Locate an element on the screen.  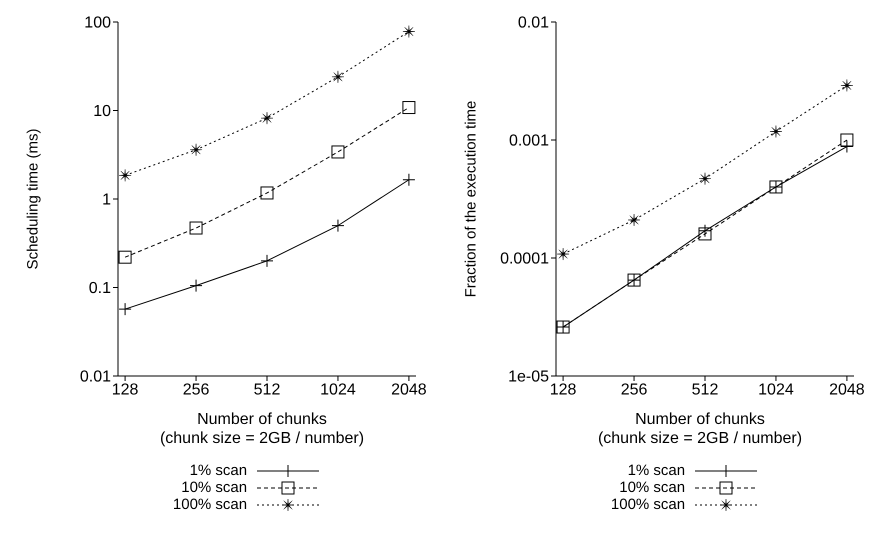
y-tick-label: 100 is located at coordinates (98, 23).